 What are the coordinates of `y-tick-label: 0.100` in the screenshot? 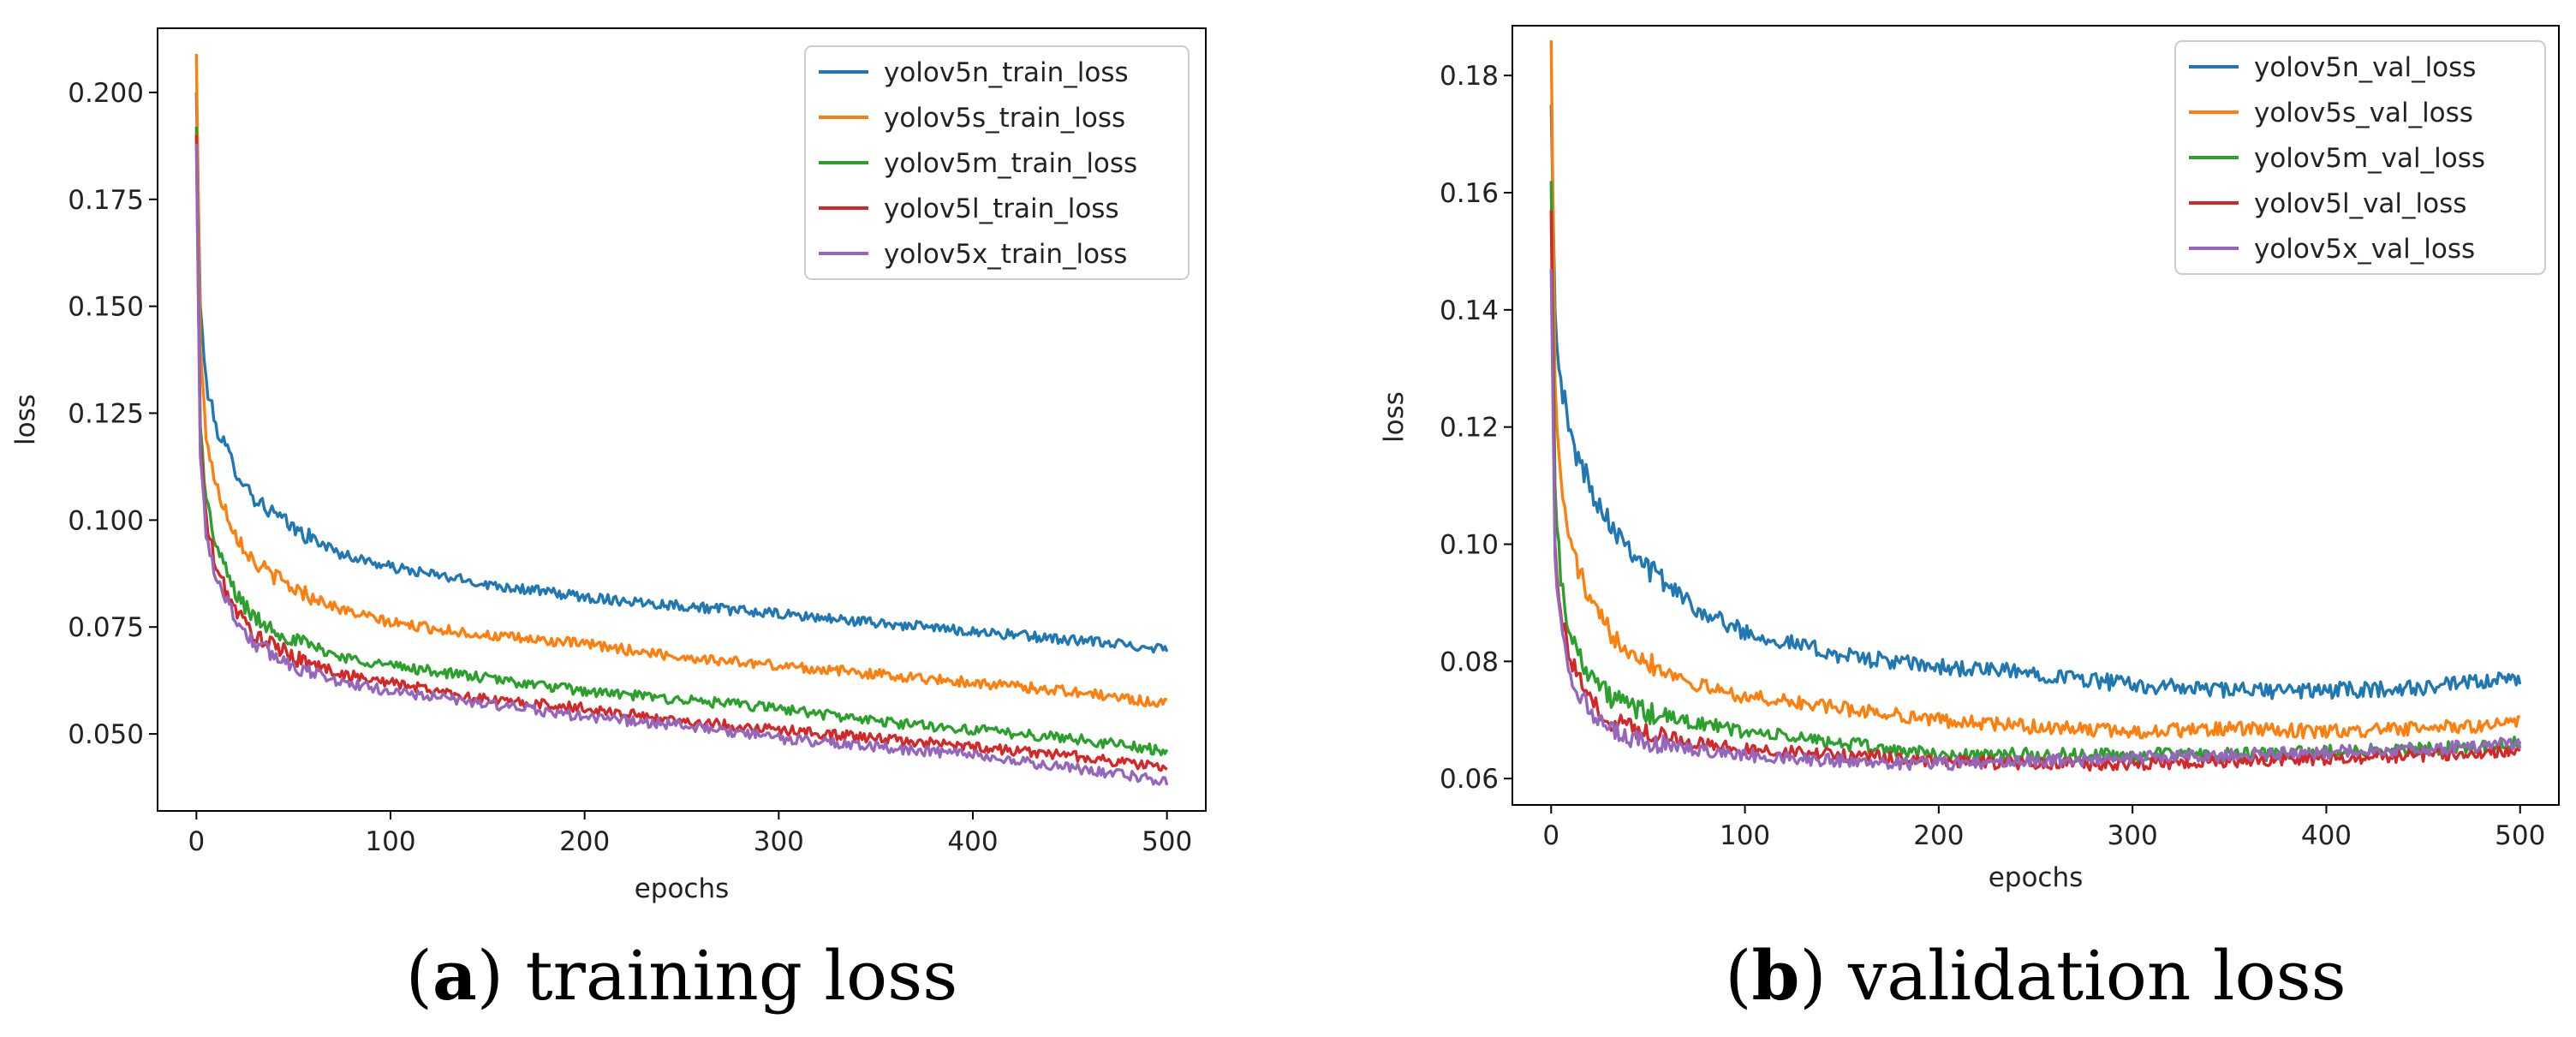 It's located at (106, 520).